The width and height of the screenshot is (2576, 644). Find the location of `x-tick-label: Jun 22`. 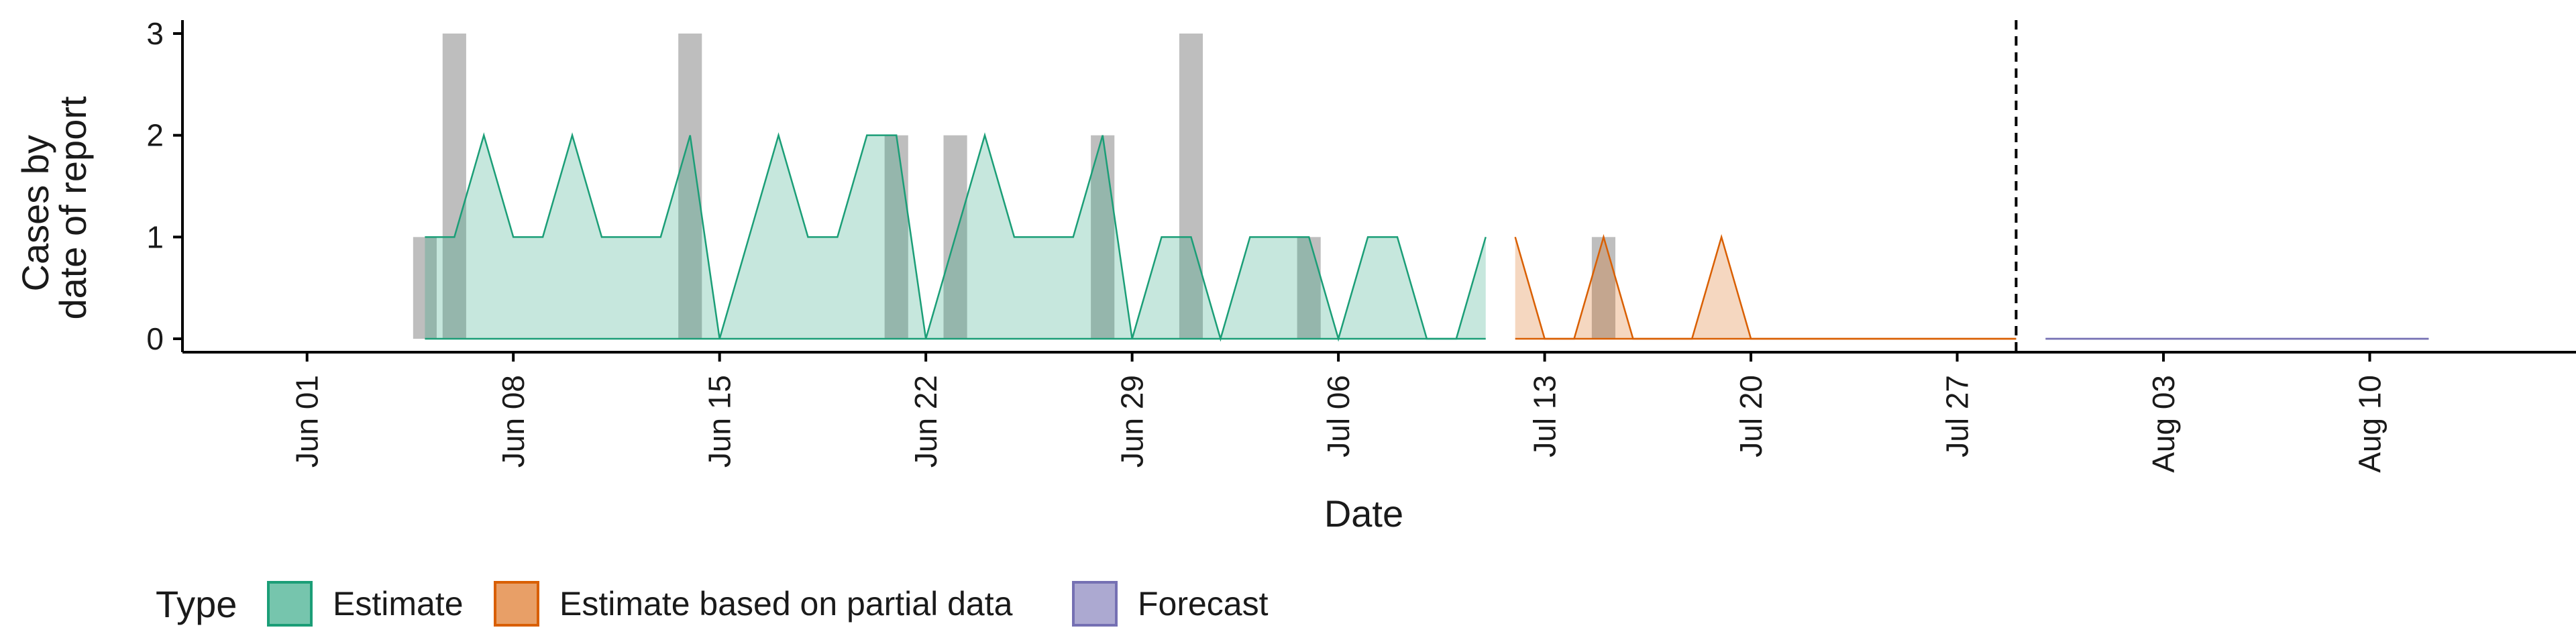

x-tick-label: Jun 22 is located at coordinates (925, 421).